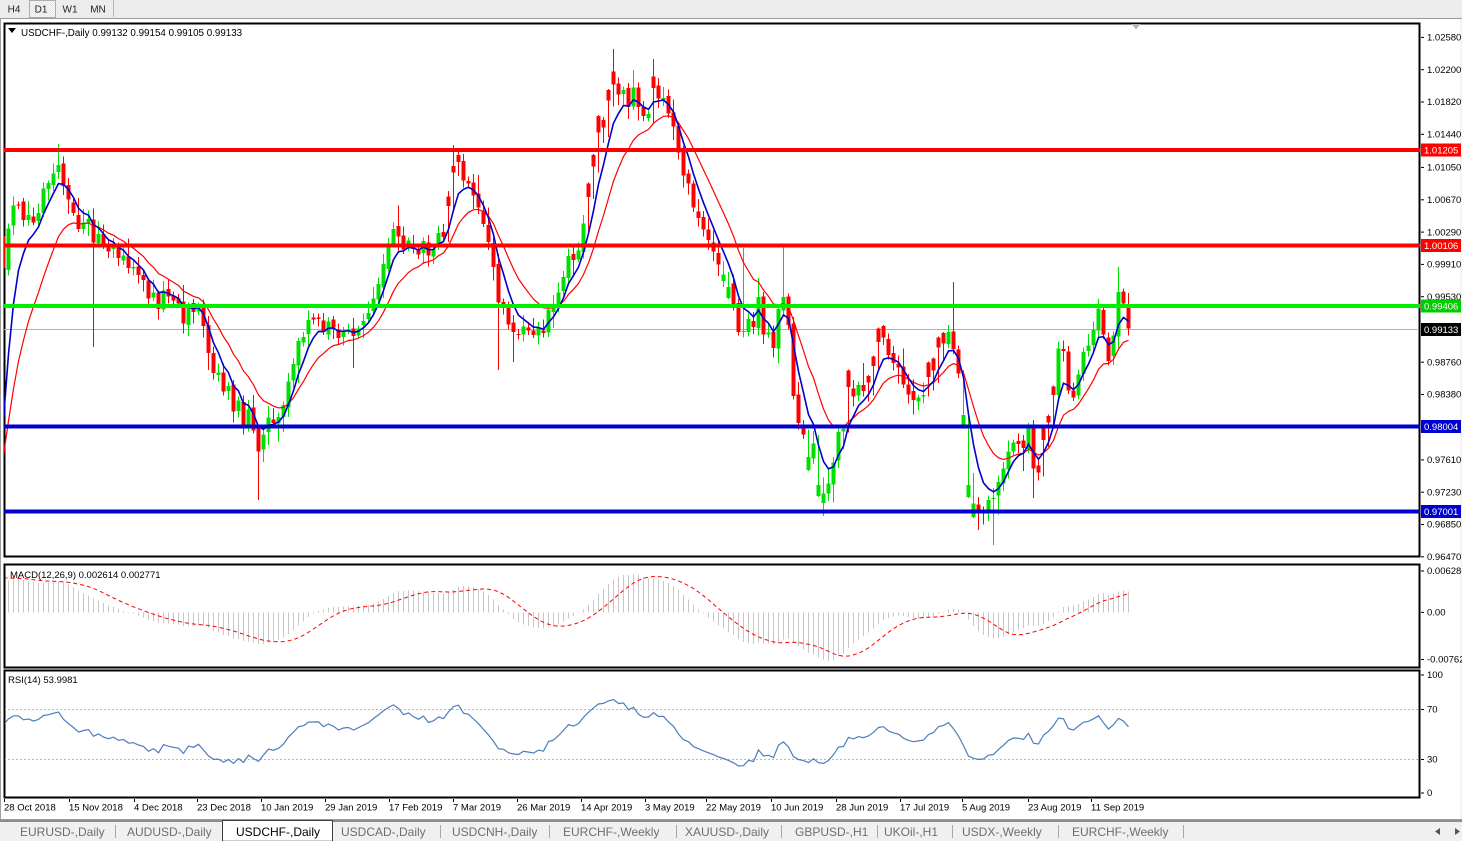 This screenshot has height=846, width=1462. What do you see at coordinates (1441, 330) in the screenshot?
I see `svg-text: 0.99133` at bounding box center [1441, 330].